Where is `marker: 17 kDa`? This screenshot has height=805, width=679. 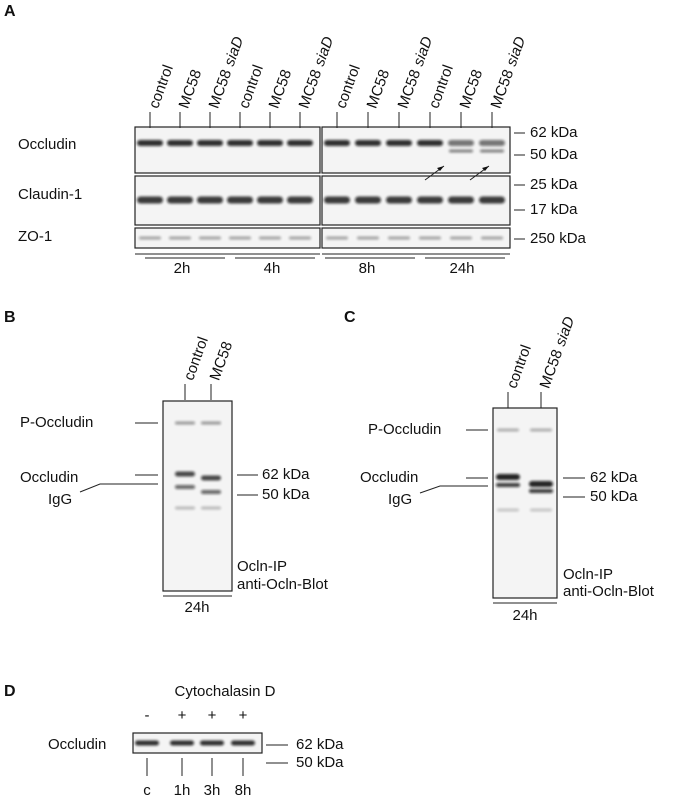 marker: 17 kDa is located at coordinates (554, 209).